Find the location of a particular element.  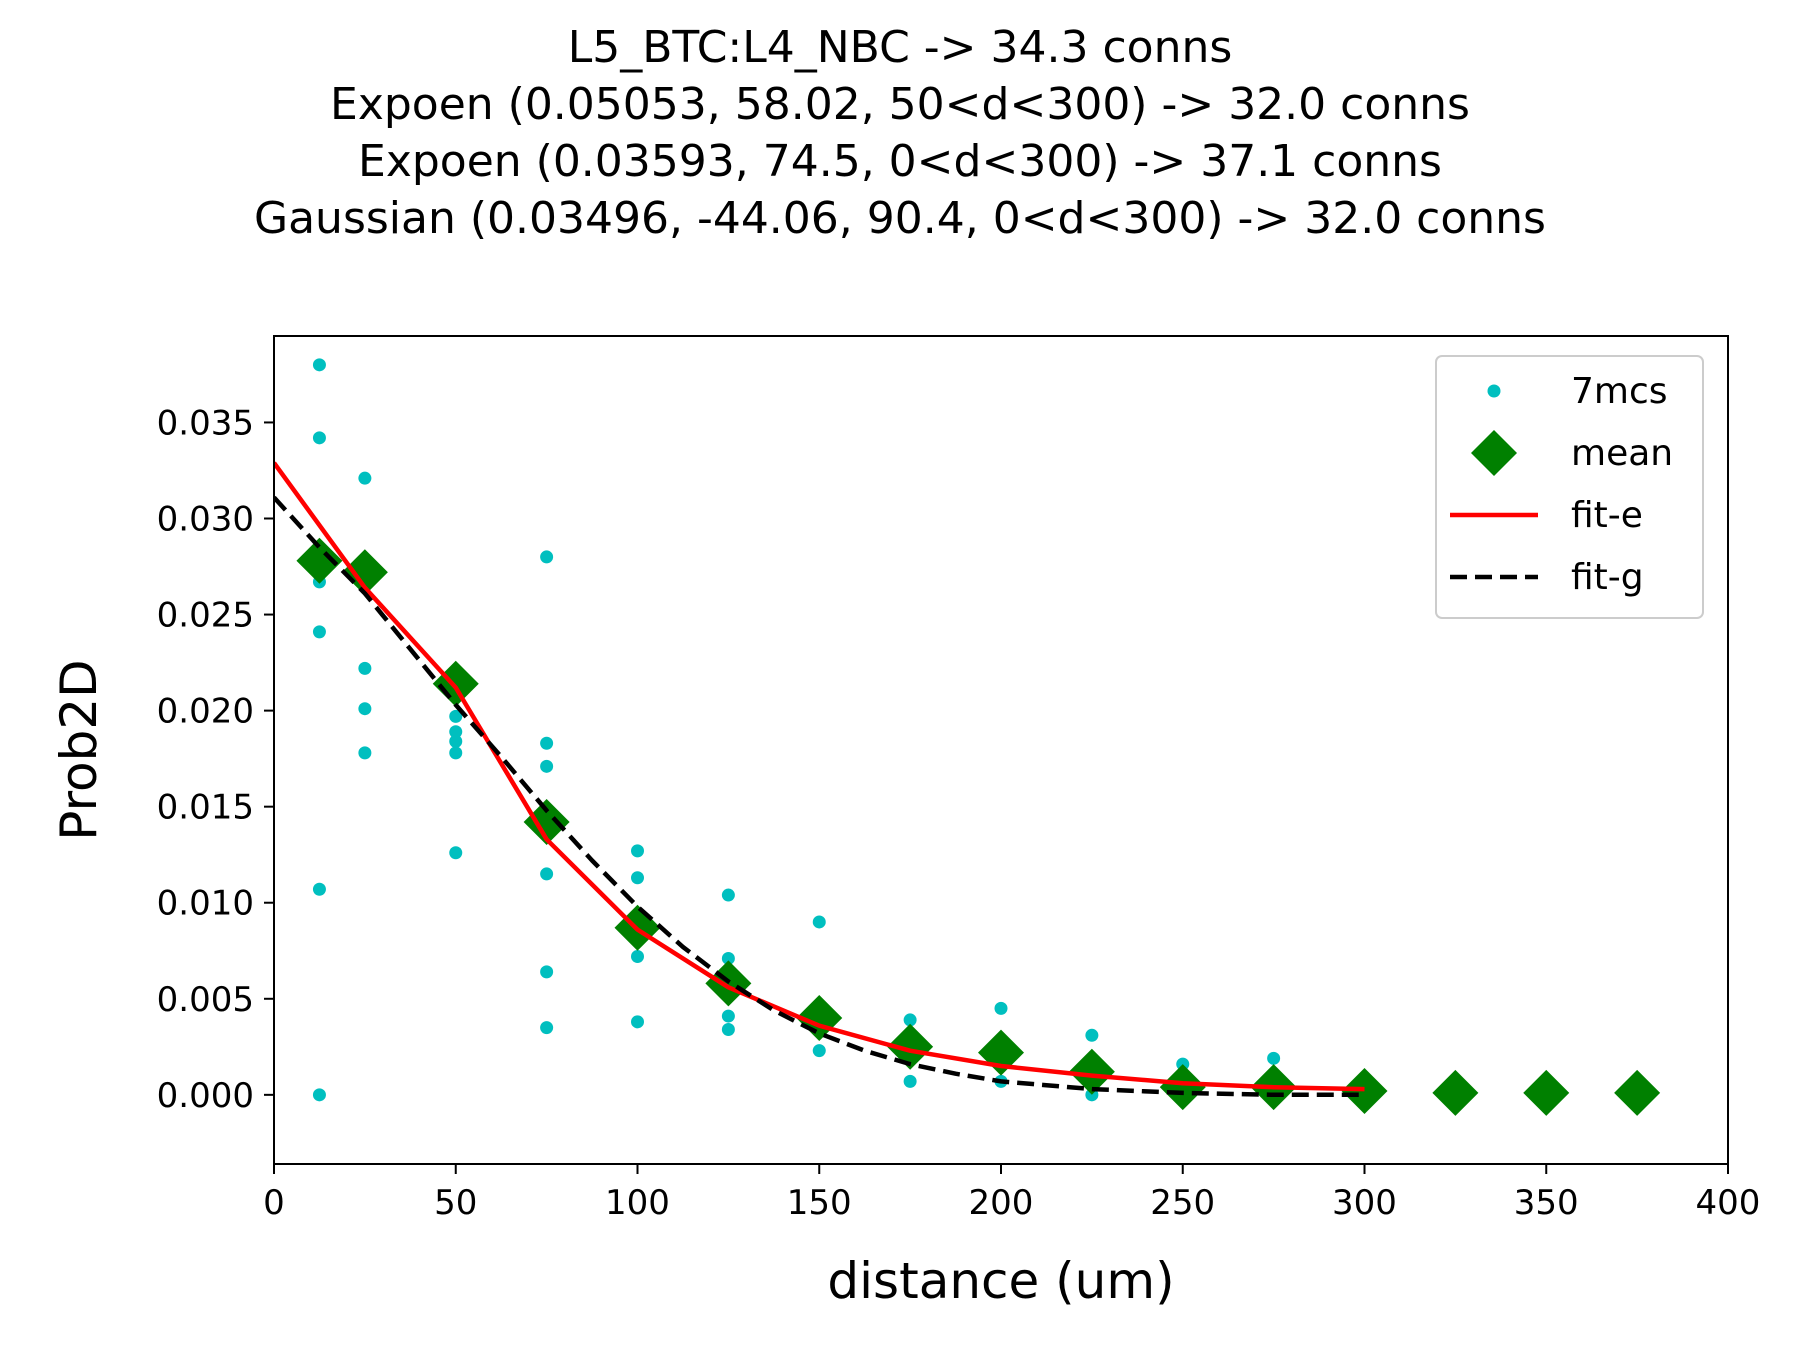

x-tick-label: 50 is located at coordinates (455, 1203).